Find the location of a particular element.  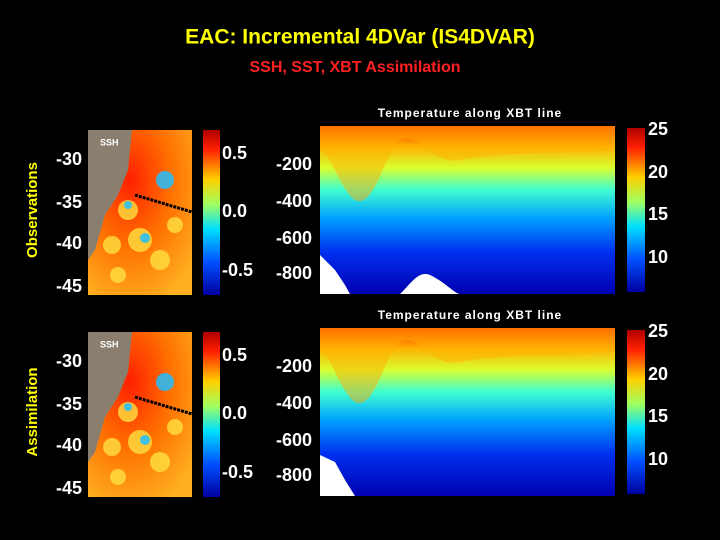

row-label: Assimilation is located at coordinates (32, 411).